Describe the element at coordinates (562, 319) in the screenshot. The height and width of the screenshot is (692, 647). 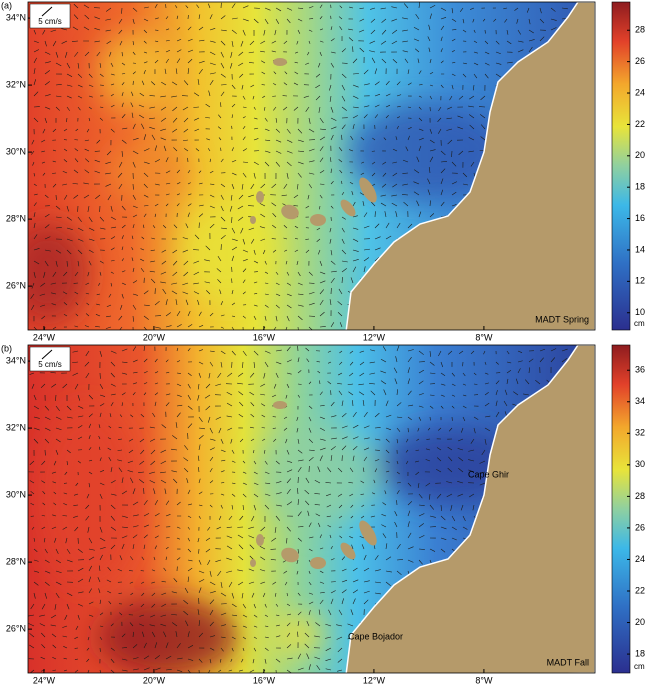
I see `panel-title: MADT Spring` at that location.